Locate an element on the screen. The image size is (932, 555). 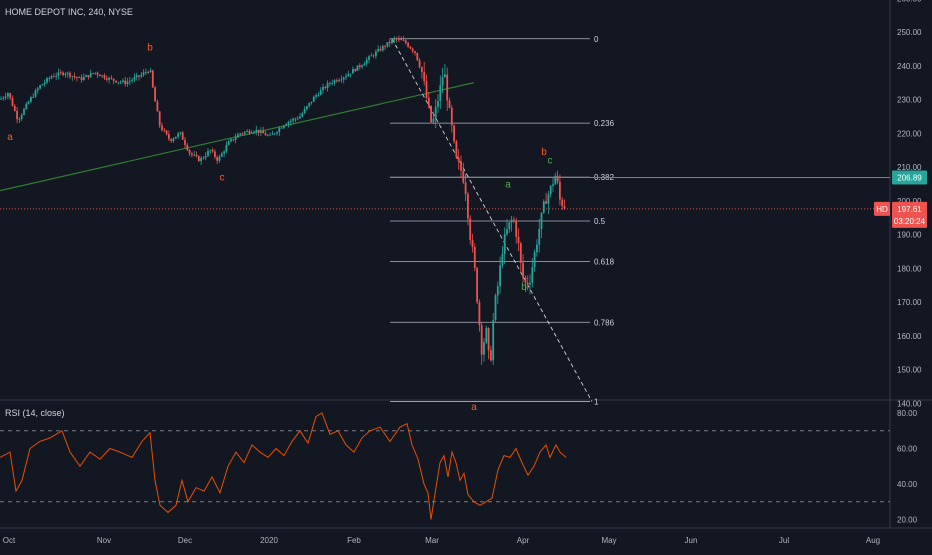
time-tick-label: Aug is located at coordinates (873, 540).